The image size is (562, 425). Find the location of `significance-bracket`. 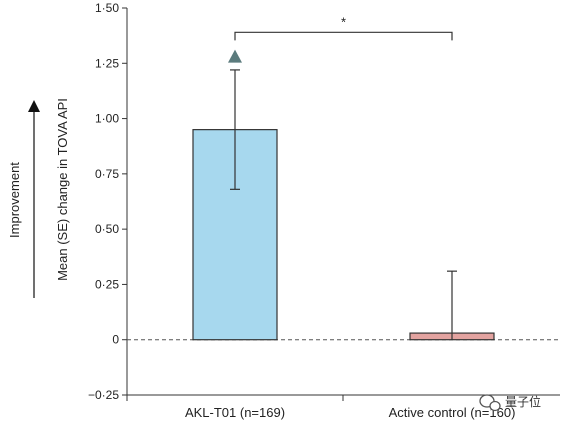

significance-bracket is located at coordinates (343, 36).